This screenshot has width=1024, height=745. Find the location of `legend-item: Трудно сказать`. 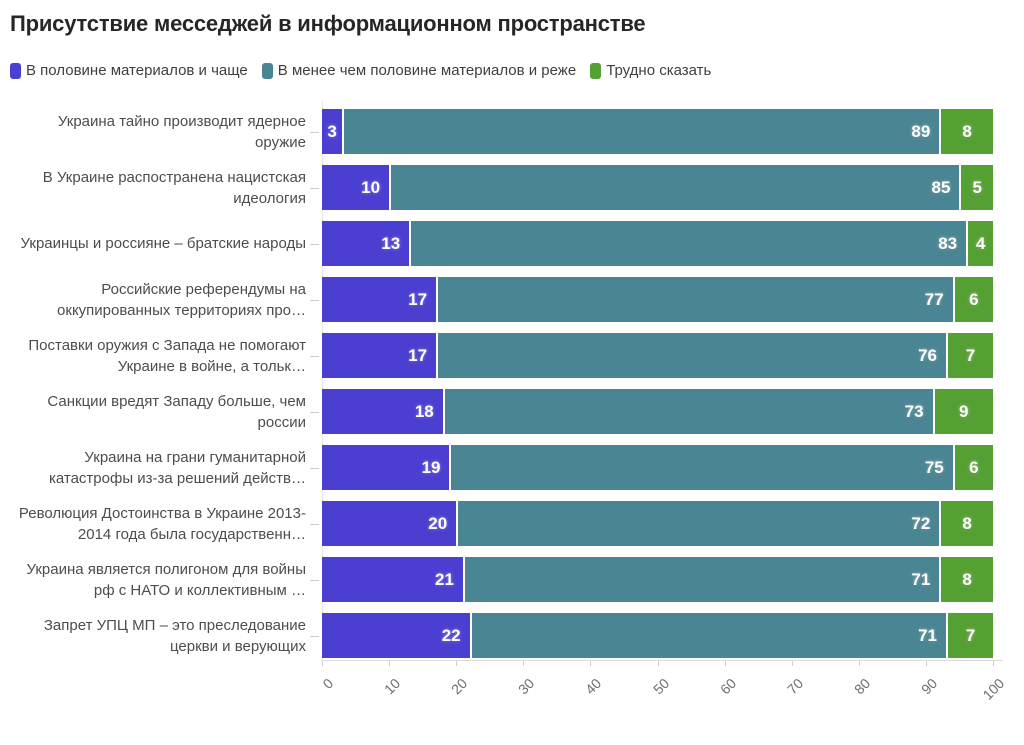

legend-item: Трудно сказать is located at coordinates (650, 70).